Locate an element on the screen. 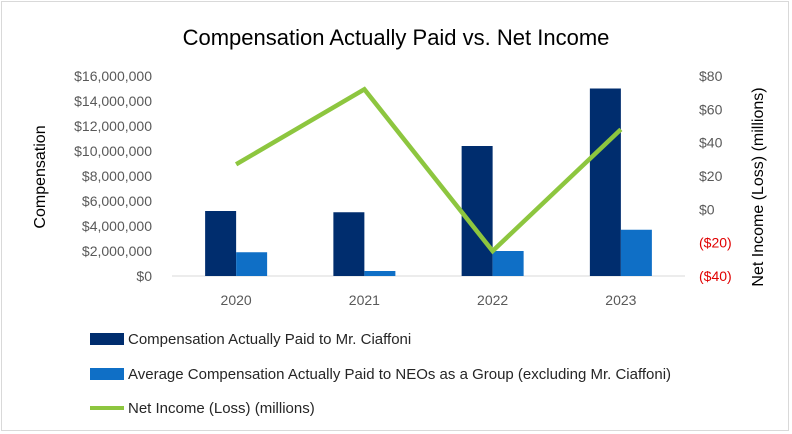 The height and width of the screenshot is (434, 792). y-tick-label: $4,000,000 is located at coordinates (117, 226).